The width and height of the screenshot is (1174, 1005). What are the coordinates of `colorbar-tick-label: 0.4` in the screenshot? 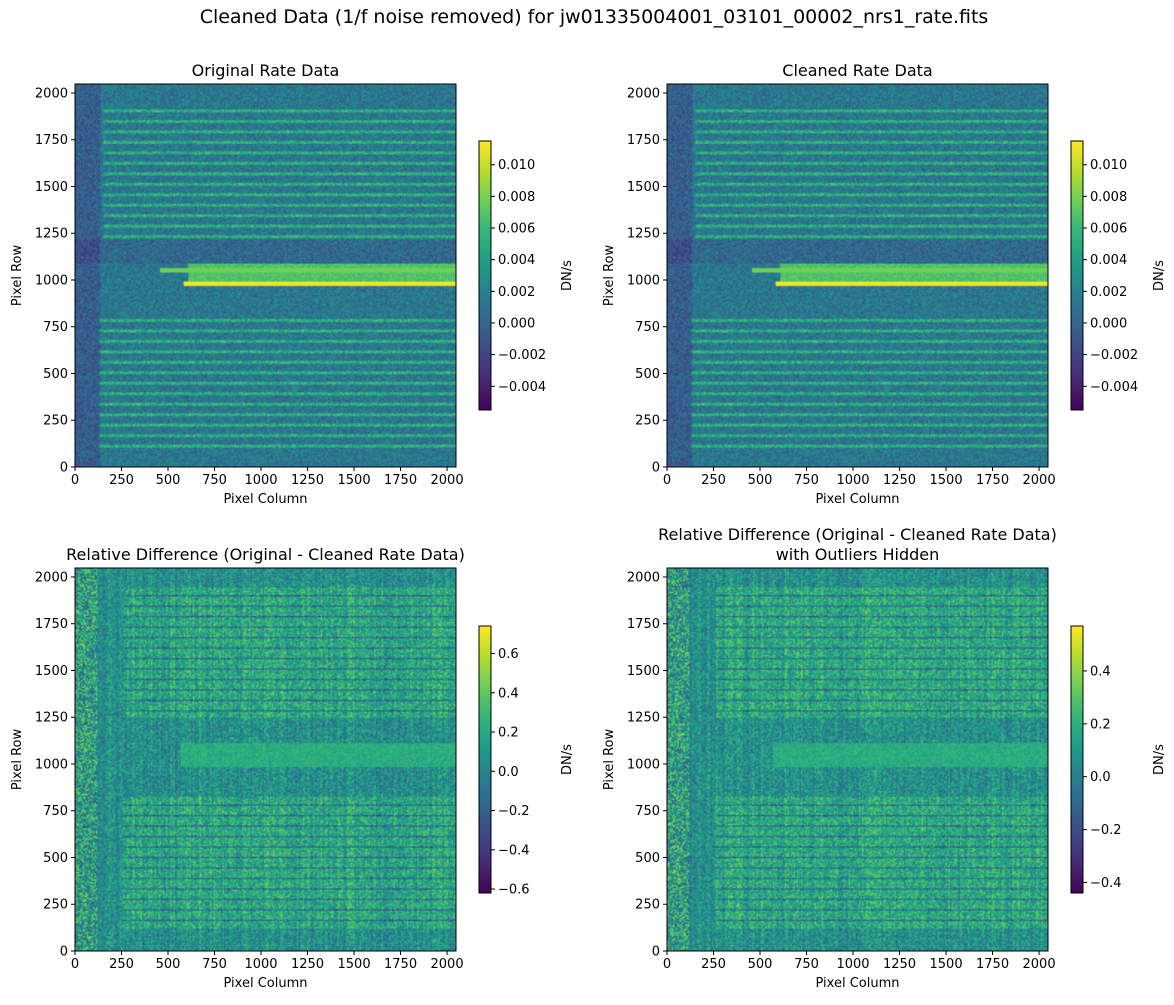 It's located at (508, 693).